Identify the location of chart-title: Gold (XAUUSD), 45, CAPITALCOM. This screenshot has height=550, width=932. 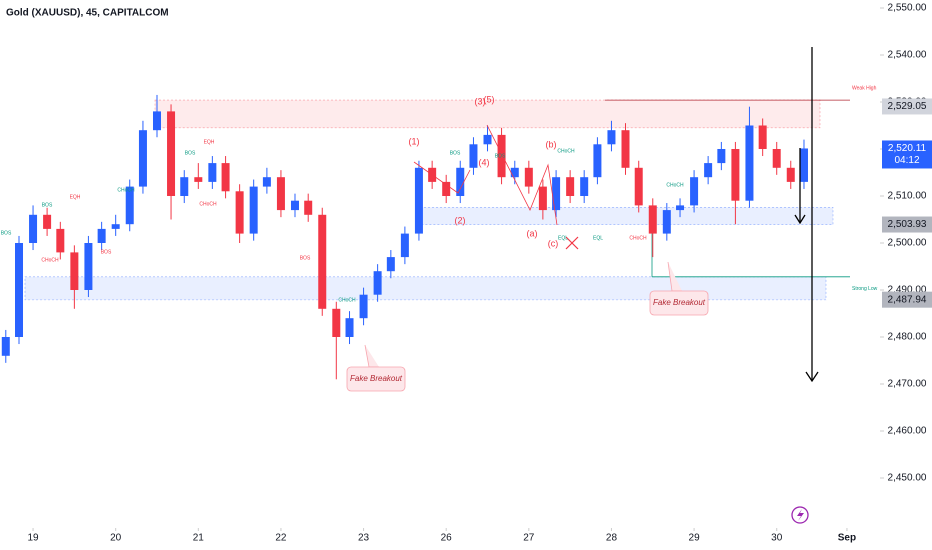
(87, 13).